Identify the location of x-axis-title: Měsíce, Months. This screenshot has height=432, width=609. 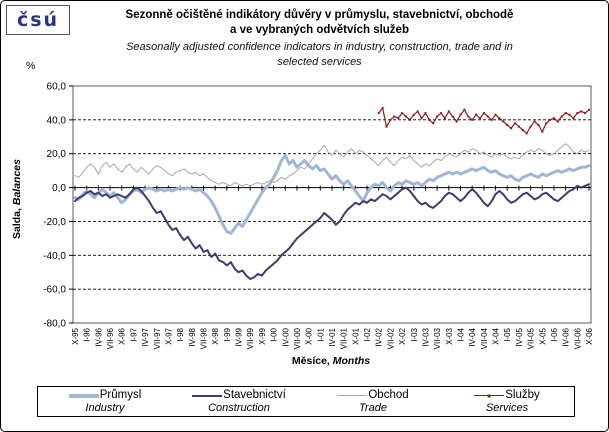
(331, 361).